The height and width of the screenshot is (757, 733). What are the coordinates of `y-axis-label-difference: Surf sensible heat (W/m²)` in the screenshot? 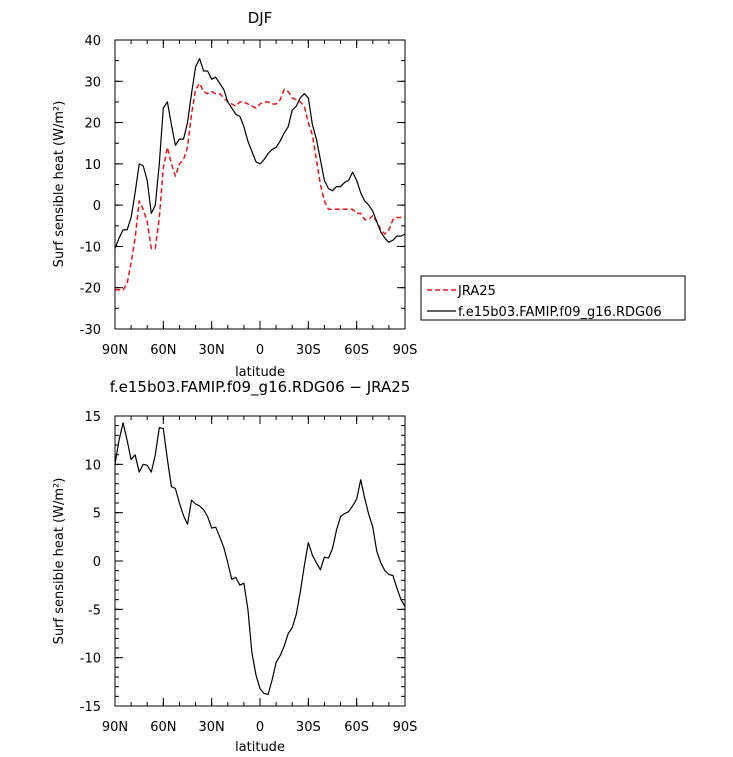 It's located at (59, 561).